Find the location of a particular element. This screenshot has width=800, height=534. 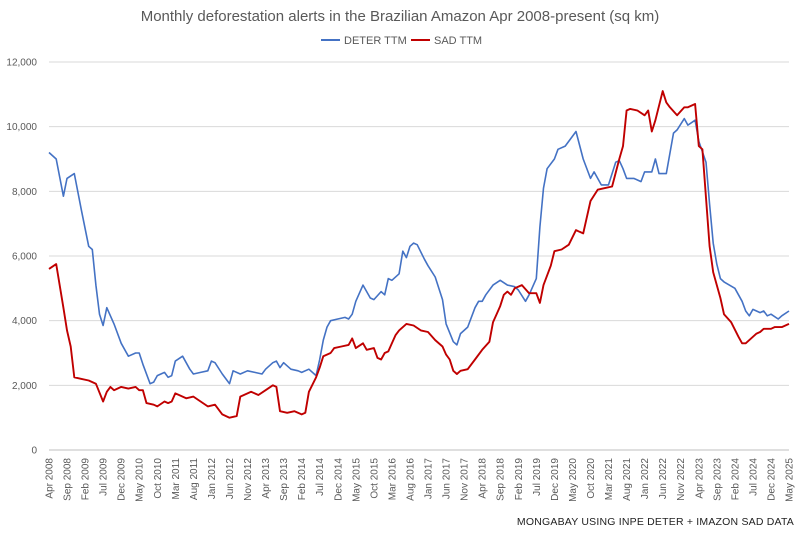

x-tick-label: May 2025 is located at coordinates (790, 480).